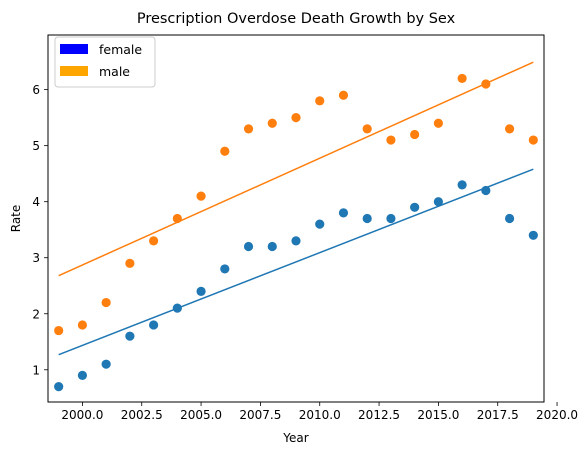 The width and height of the screenshot is (578, 455). What do you see at coordinates (320, 415) in the screenshot?
I see `x-tick-label: 2010.0` at bounding box center [320, 415].